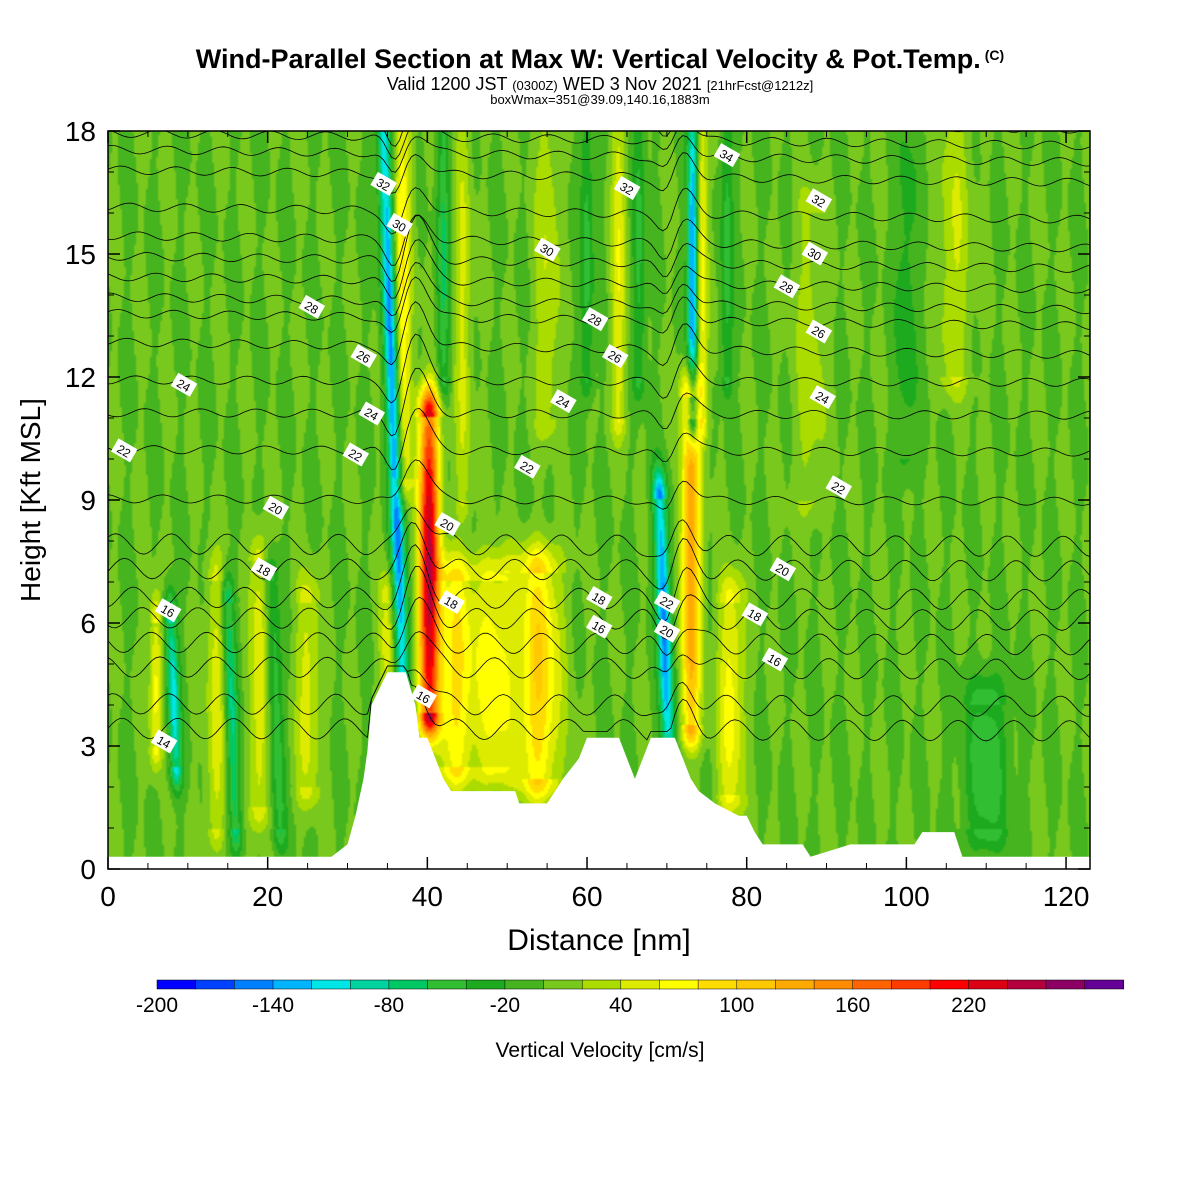 The height and width of the screenshot is (1200, 1200). What do you see at coordinates (586, 896) in the screenshot?
I see `x-tick-label: 60` at bounding box center [586, 896].